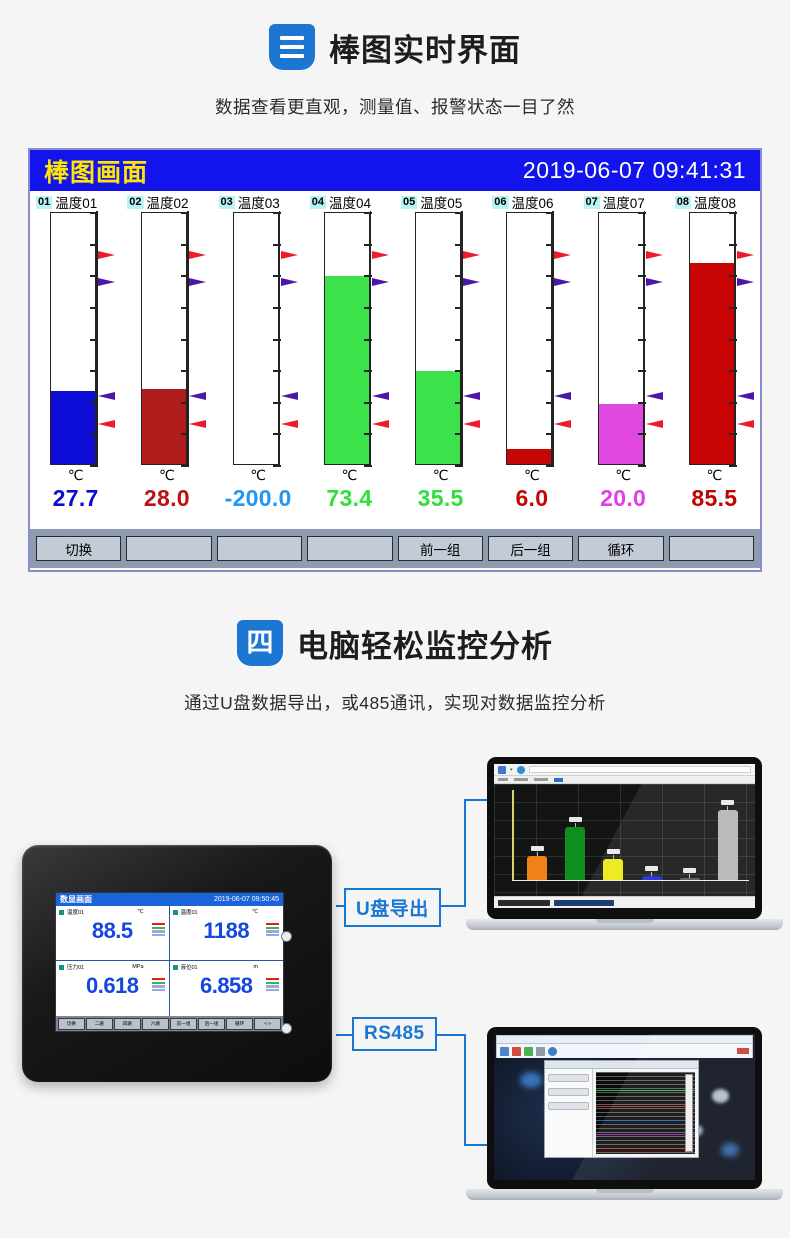 Image resolution: width=790 pixels, height=1238 pixels. Describe the element at coordinates (624, 1039) in the screenshot. I see `laptop-2-titlebar` at that location.